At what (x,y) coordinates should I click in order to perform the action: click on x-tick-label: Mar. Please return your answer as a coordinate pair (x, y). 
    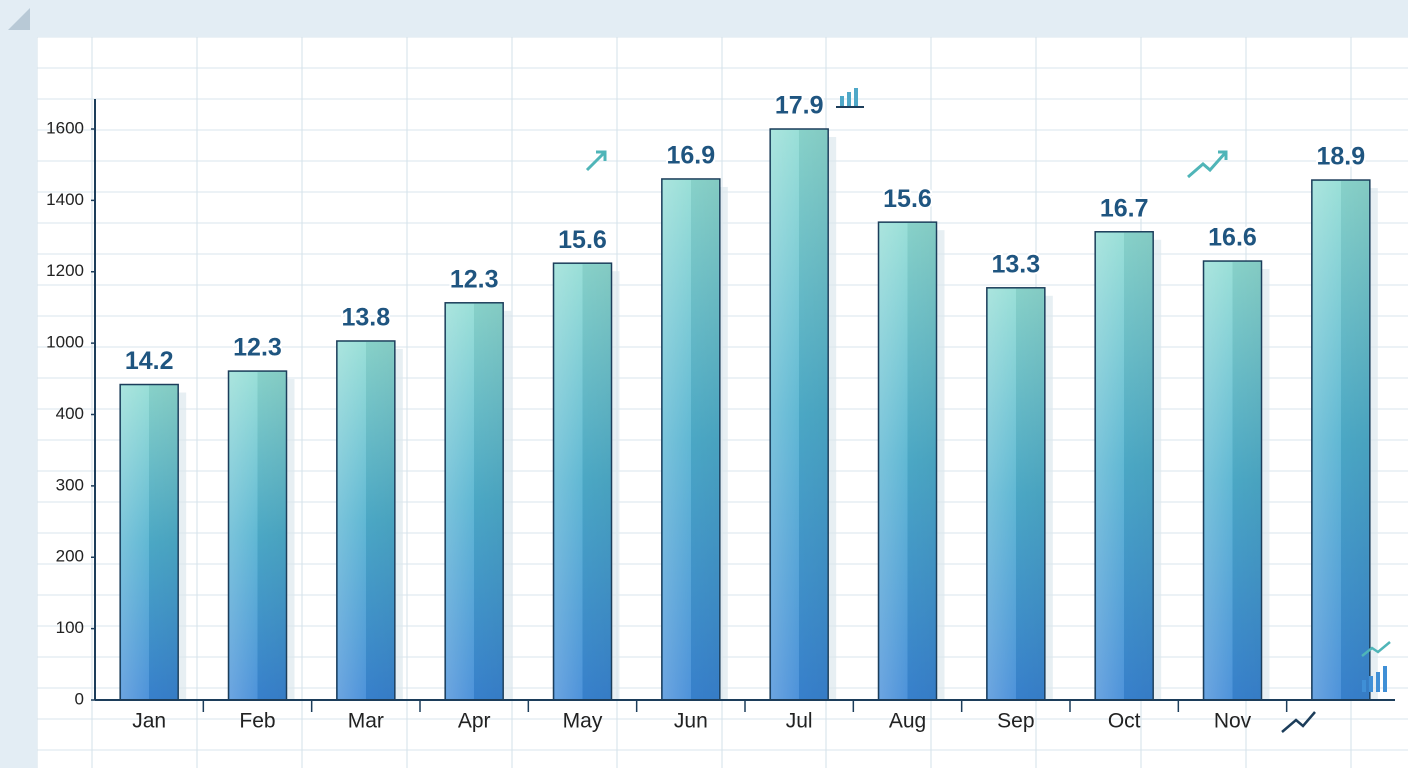
    Looking at the image, I should click on (366, 721).